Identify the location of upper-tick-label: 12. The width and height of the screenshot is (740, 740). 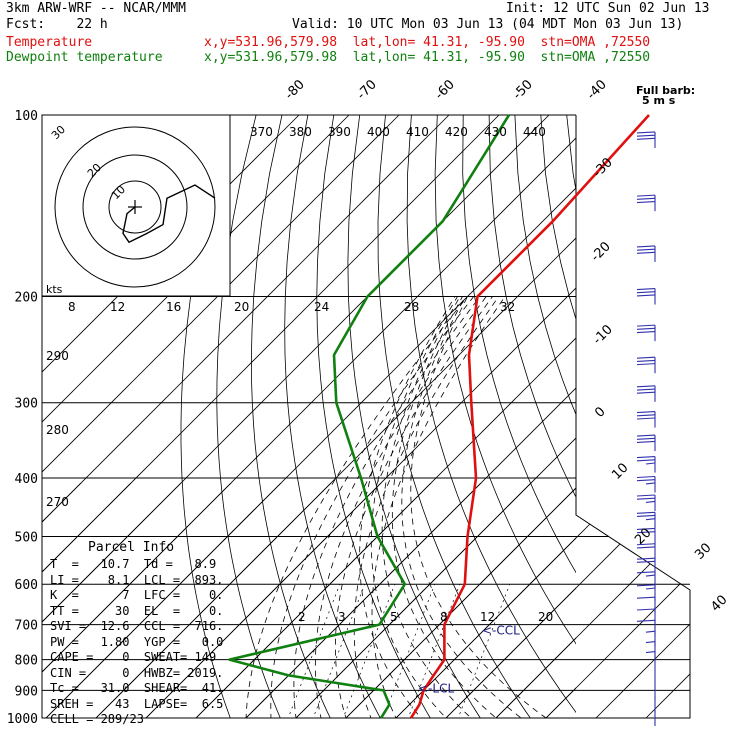
(117, 307).